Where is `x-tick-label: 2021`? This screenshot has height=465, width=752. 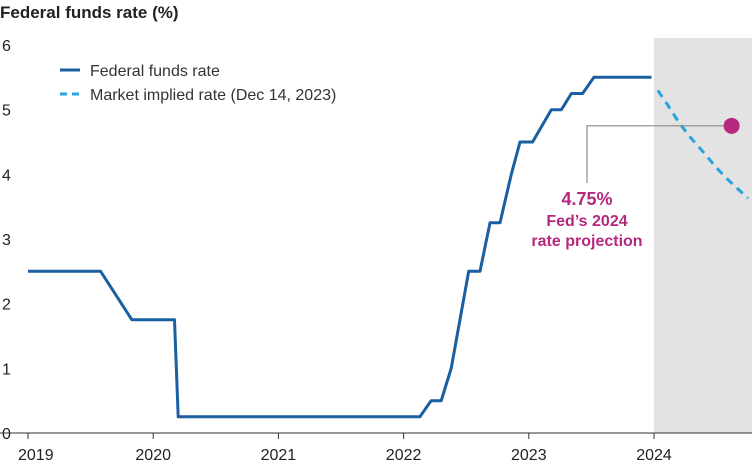
x-tick-label: 2021 is located at coordinates (279, 455).